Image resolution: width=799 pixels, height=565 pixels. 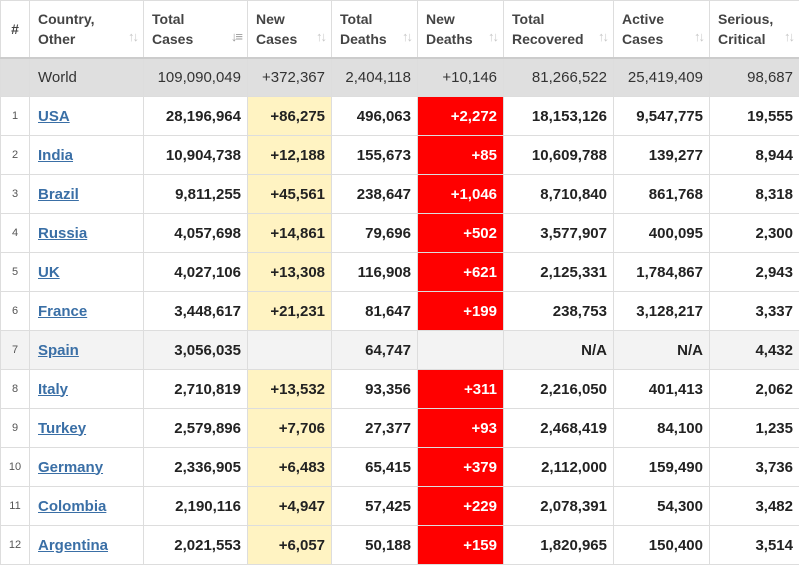 What do you see at coordinates (15, 233) in the screenshot?
I see `row-index: 4` at bounding box center [15, 233].